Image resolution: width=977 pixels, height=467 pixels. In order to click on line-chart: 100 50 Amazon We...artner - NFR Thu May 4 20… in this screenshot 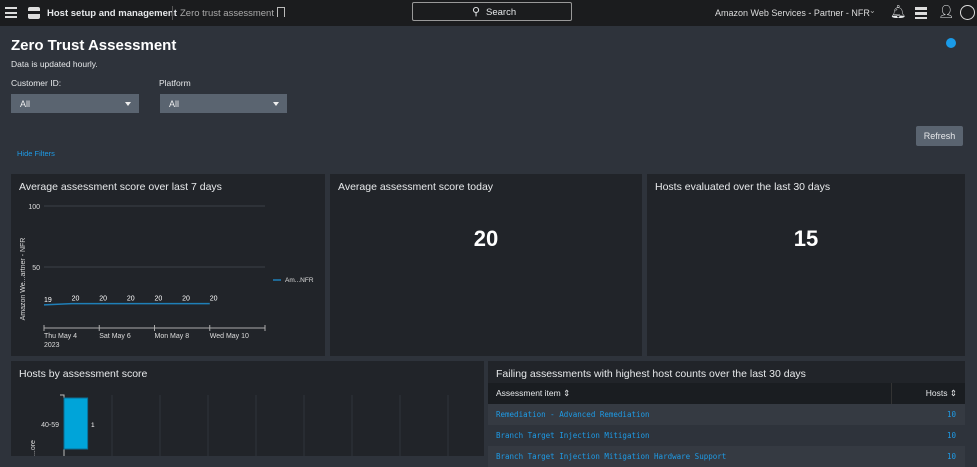, I will do `click(167, 276)`.